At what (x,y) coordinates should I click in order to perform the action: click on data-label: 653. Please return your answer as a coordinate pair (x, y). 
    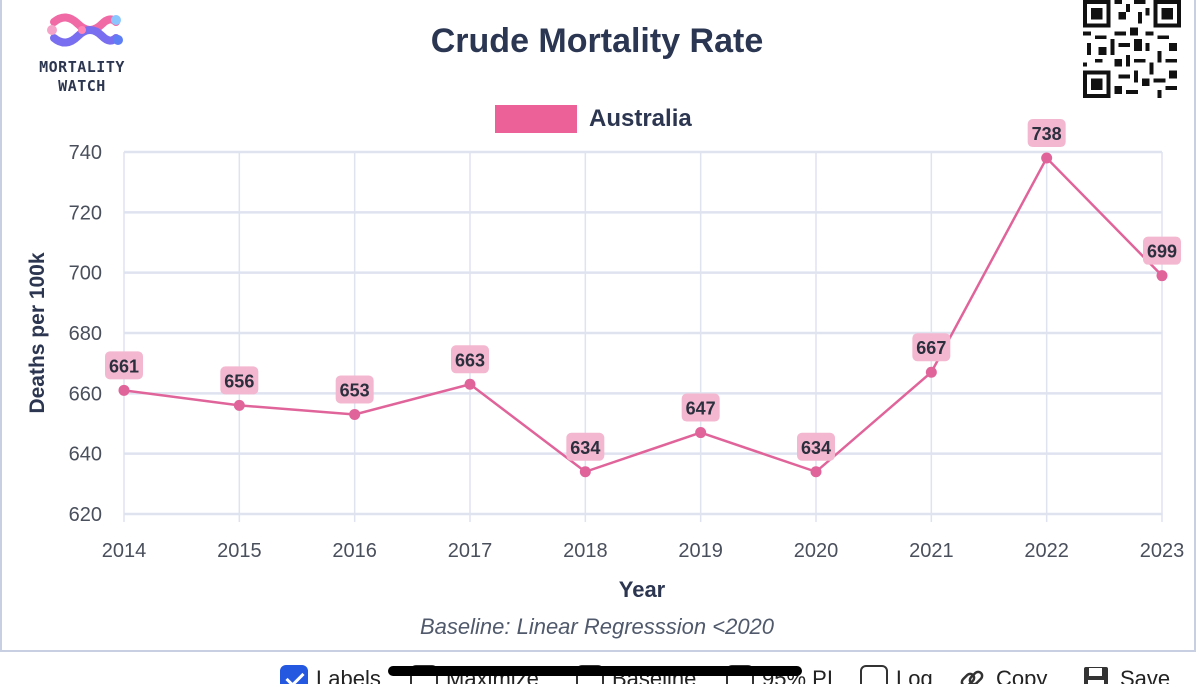
    Looking at the image, I should click on (355, 390).